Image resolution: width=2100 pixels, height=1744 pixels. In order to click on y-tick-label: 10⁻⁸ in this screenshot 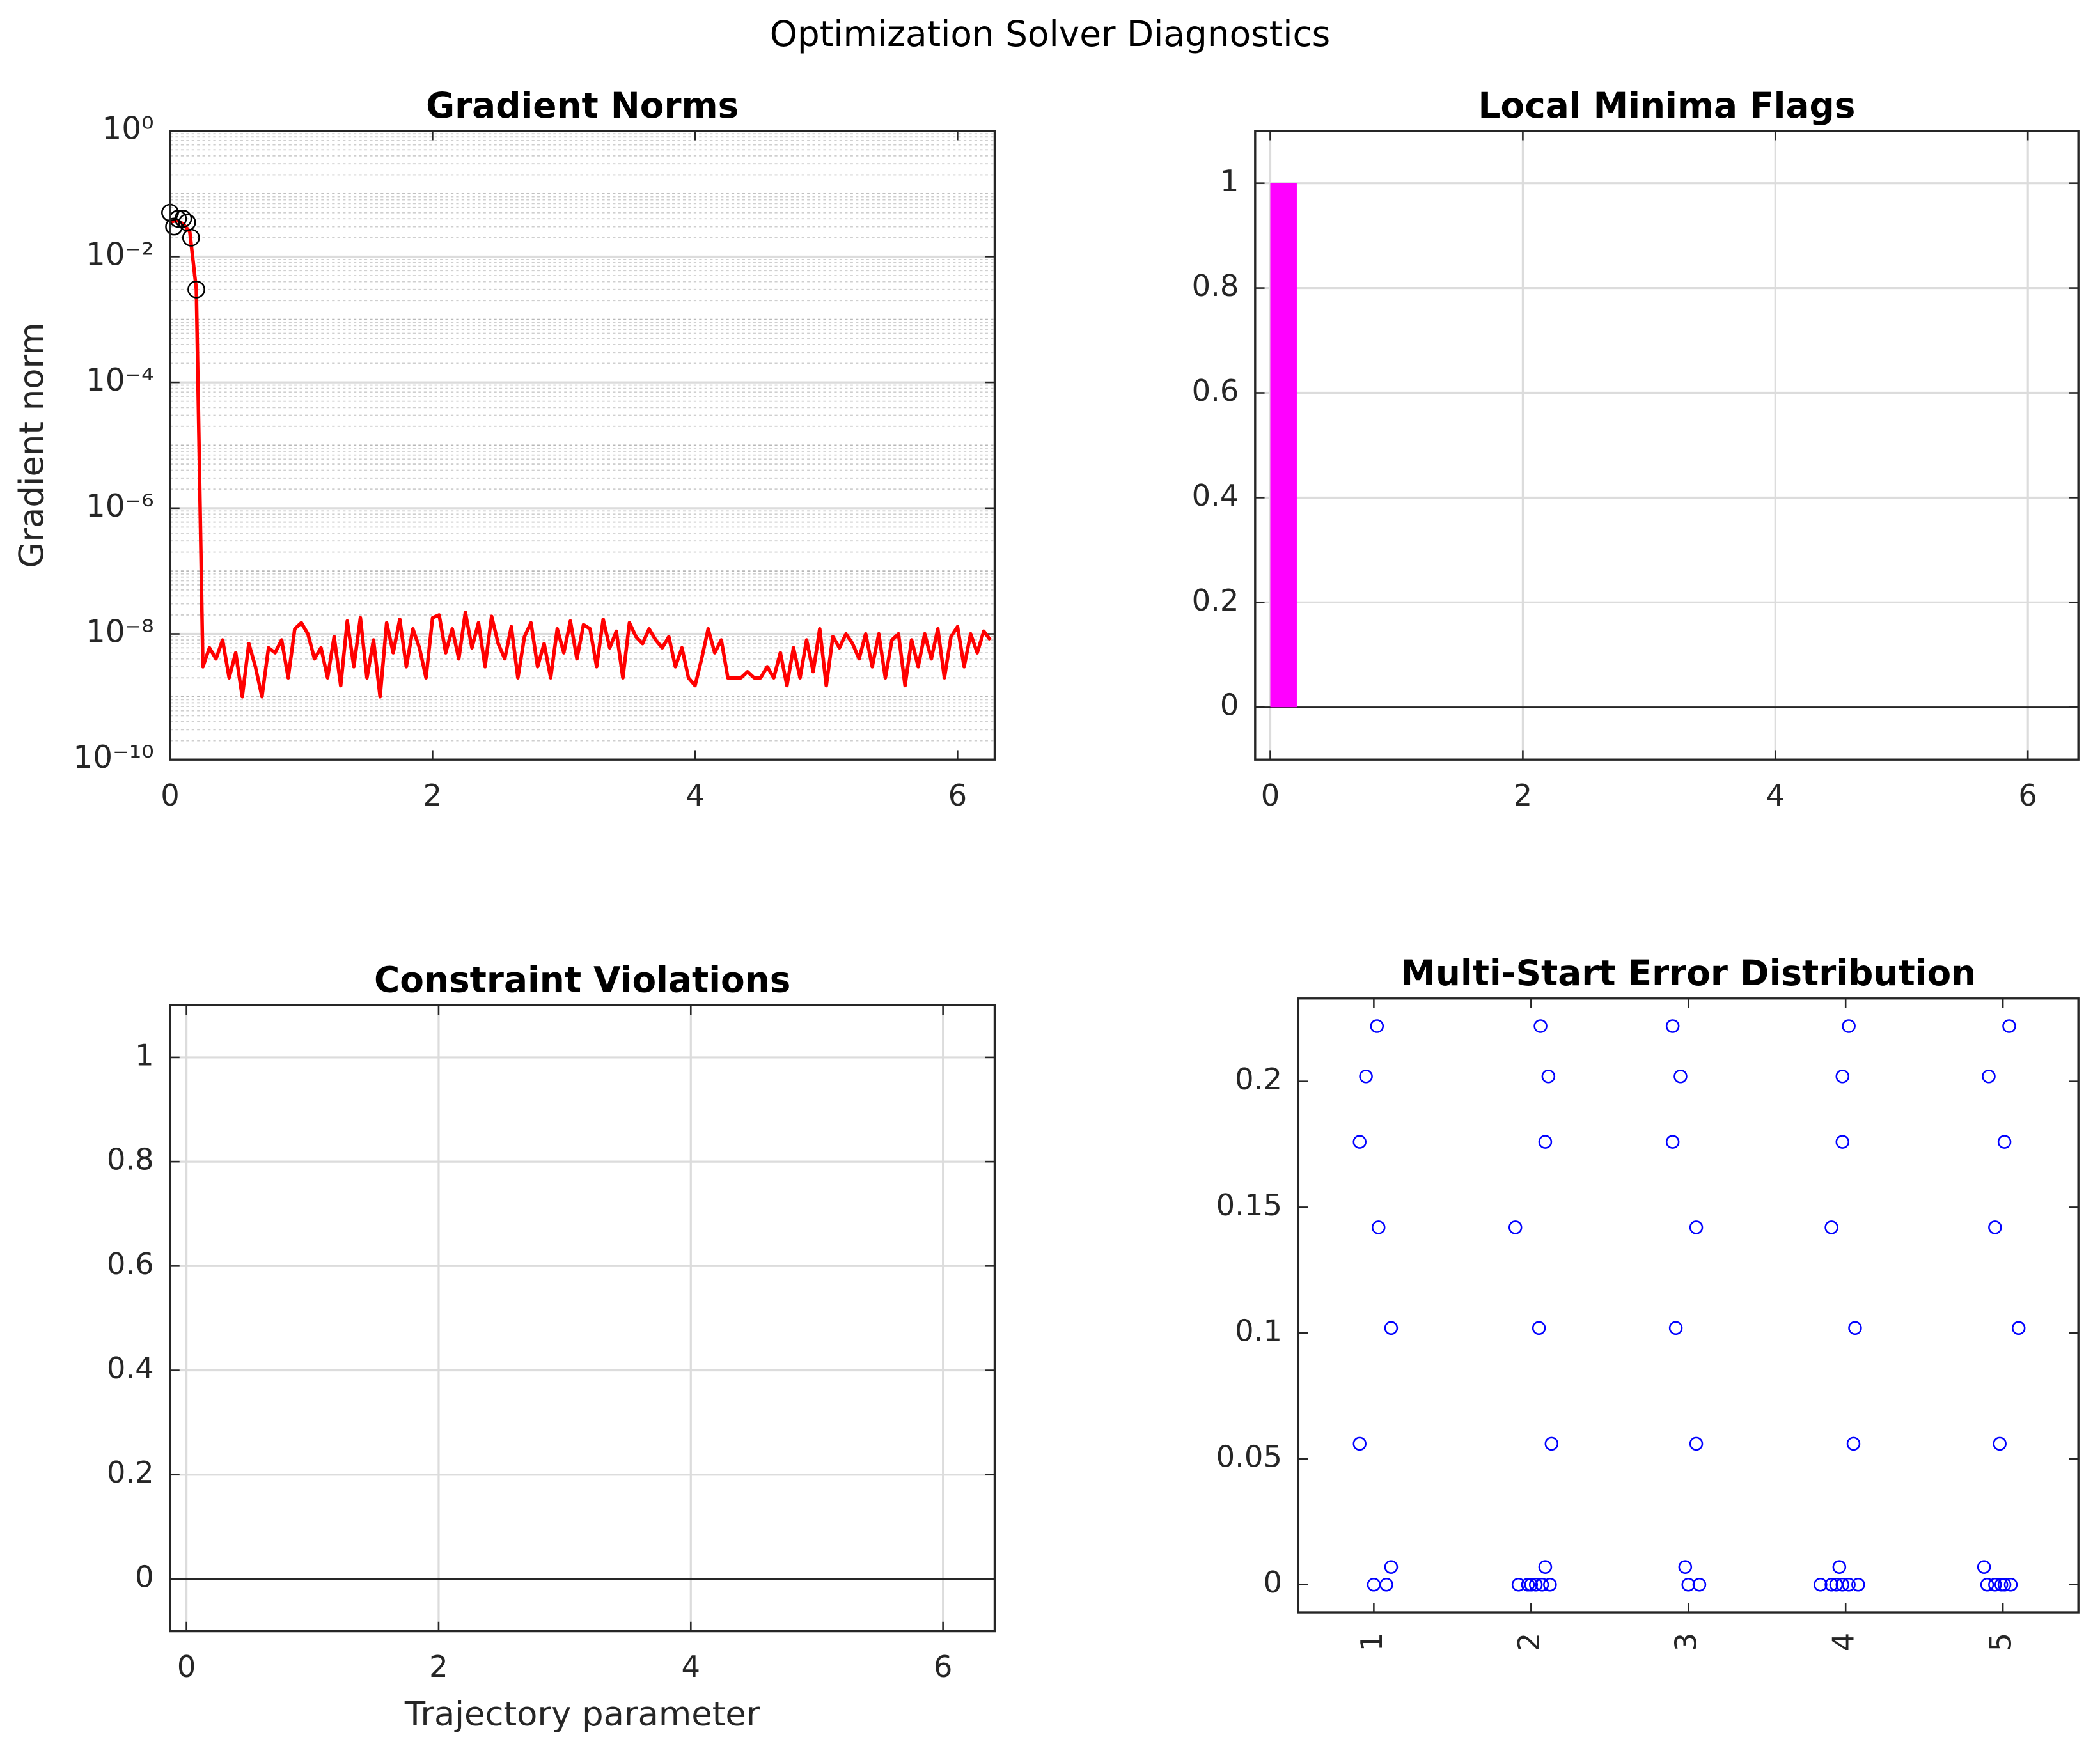, I will do `click(120, 632)`.